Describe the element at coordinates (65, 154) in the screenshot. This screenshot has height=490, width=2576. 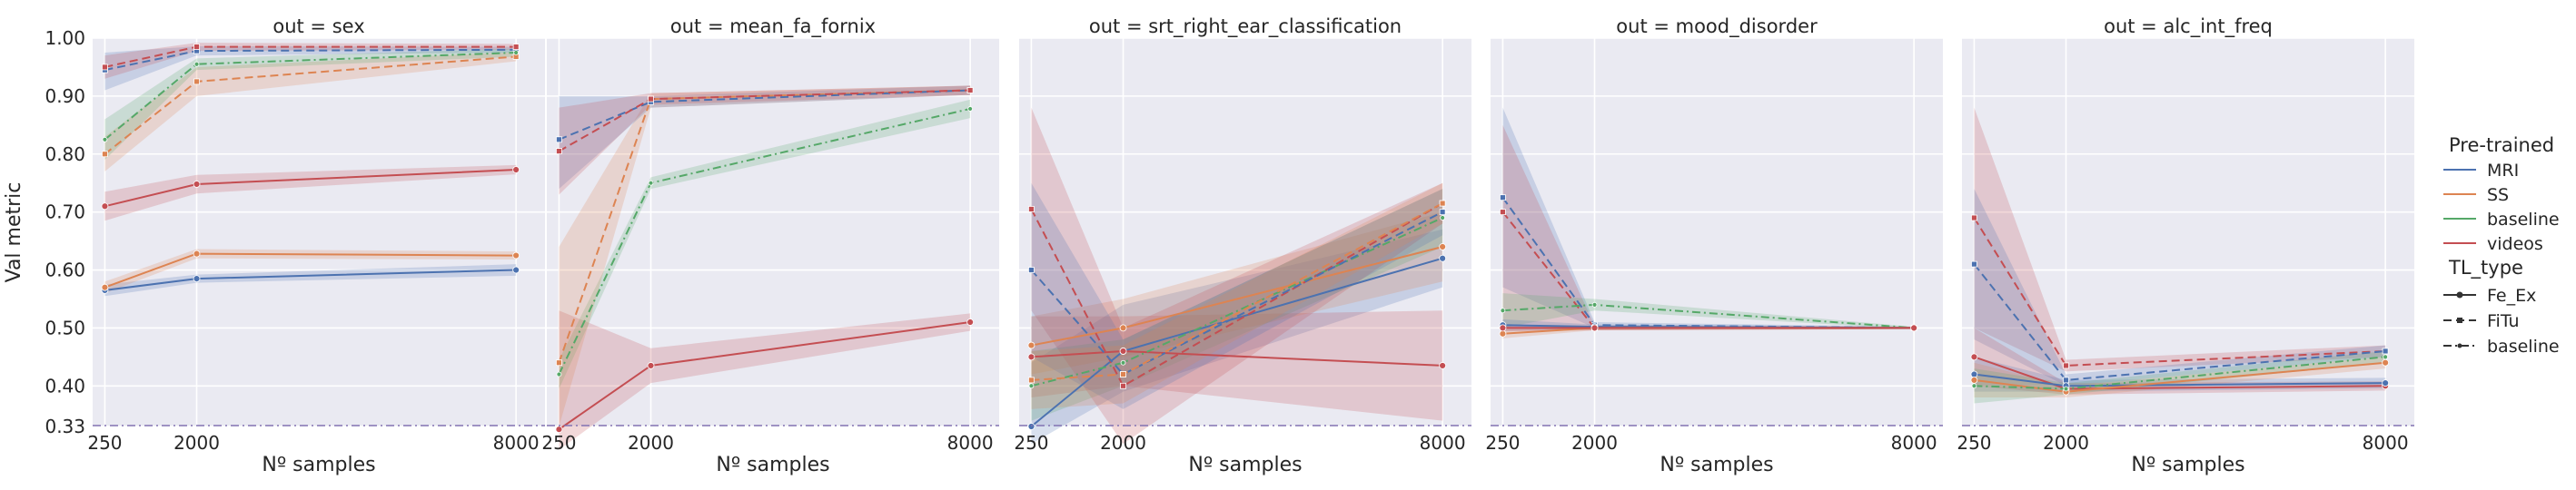
I see `y-tick-label: 0.80` at that location.